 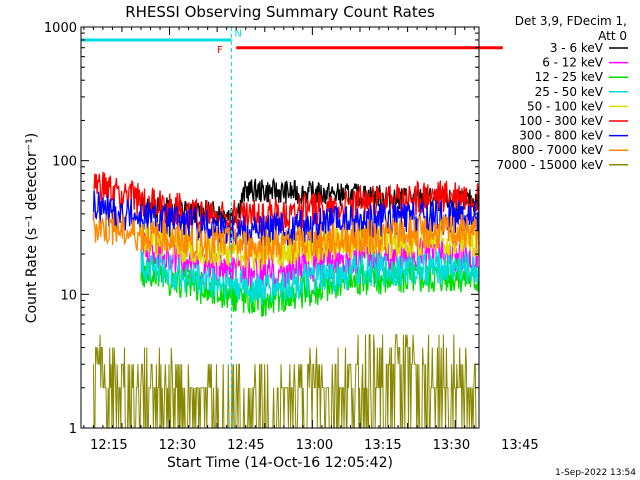 I want to click on series-line-6-12-kev, so click(x=310, y=261).